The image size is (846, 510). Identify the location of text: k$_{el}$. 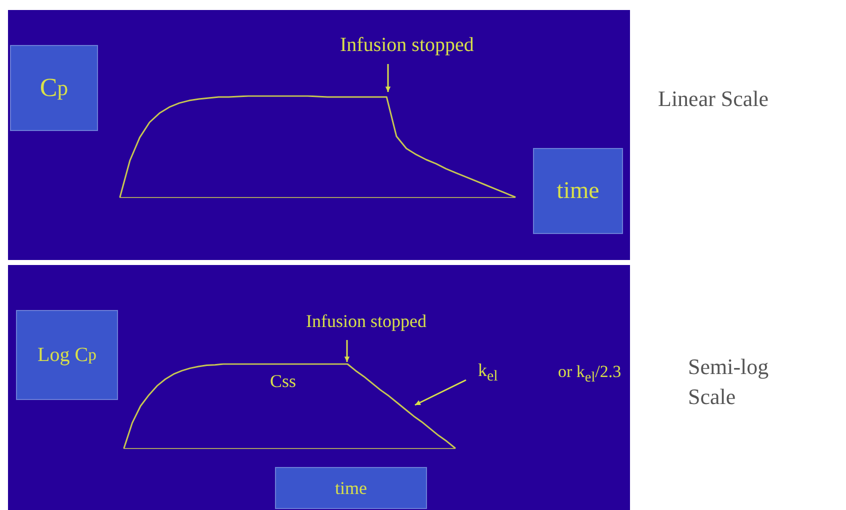
(488, 373).